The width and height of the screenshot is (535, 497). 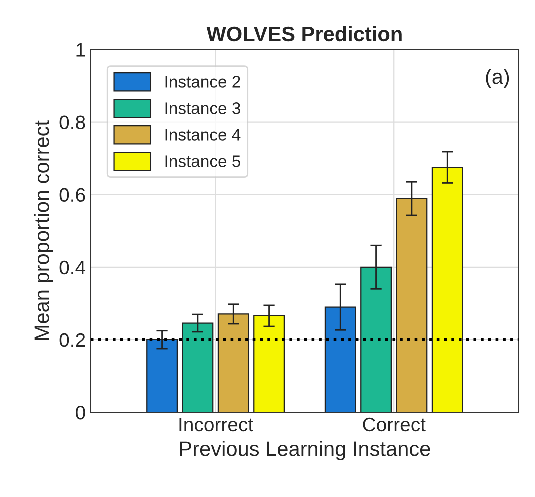 I want to click on y-tick-label: 1, so click(x=81, y=50).